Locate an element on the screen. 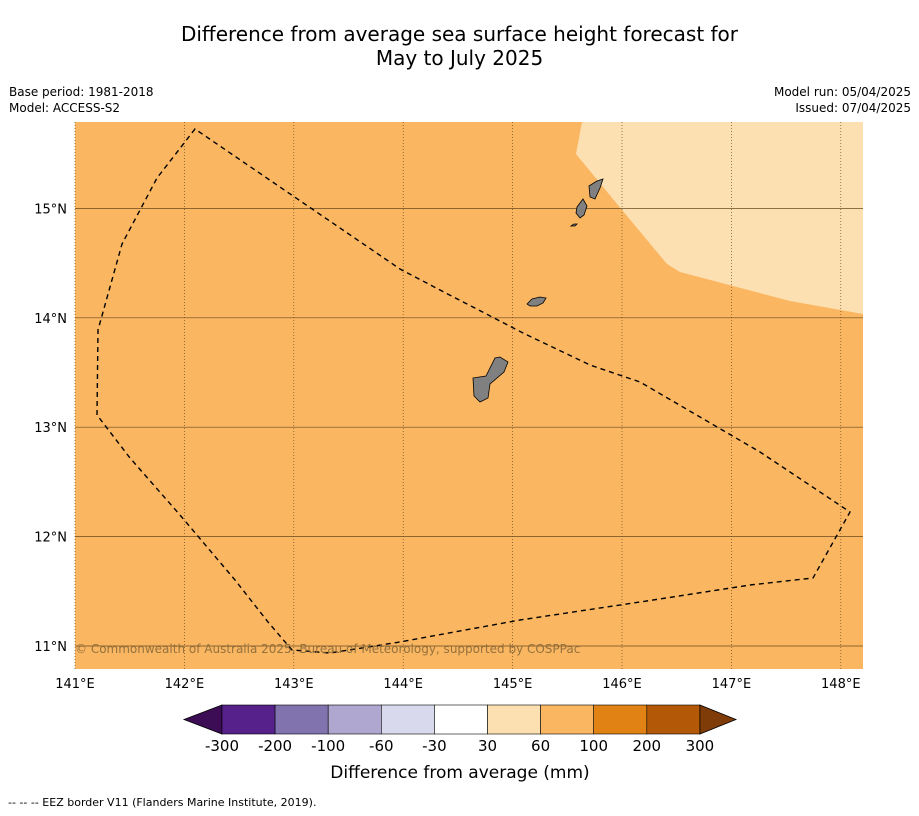 The image size is (919, 816). colorbar-tick-label: 300 is located at coordinates (700, 746).